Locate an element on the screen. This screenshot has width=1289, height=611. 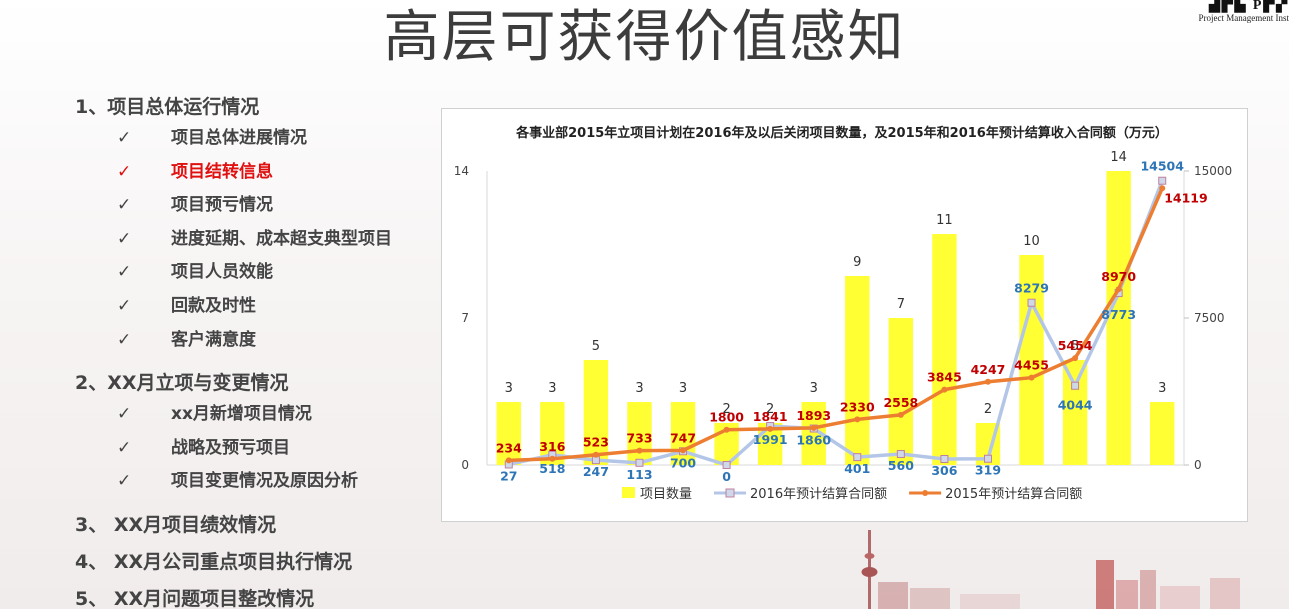
line-data-label-2015: 5454 is located at coordinates (1075, 345).